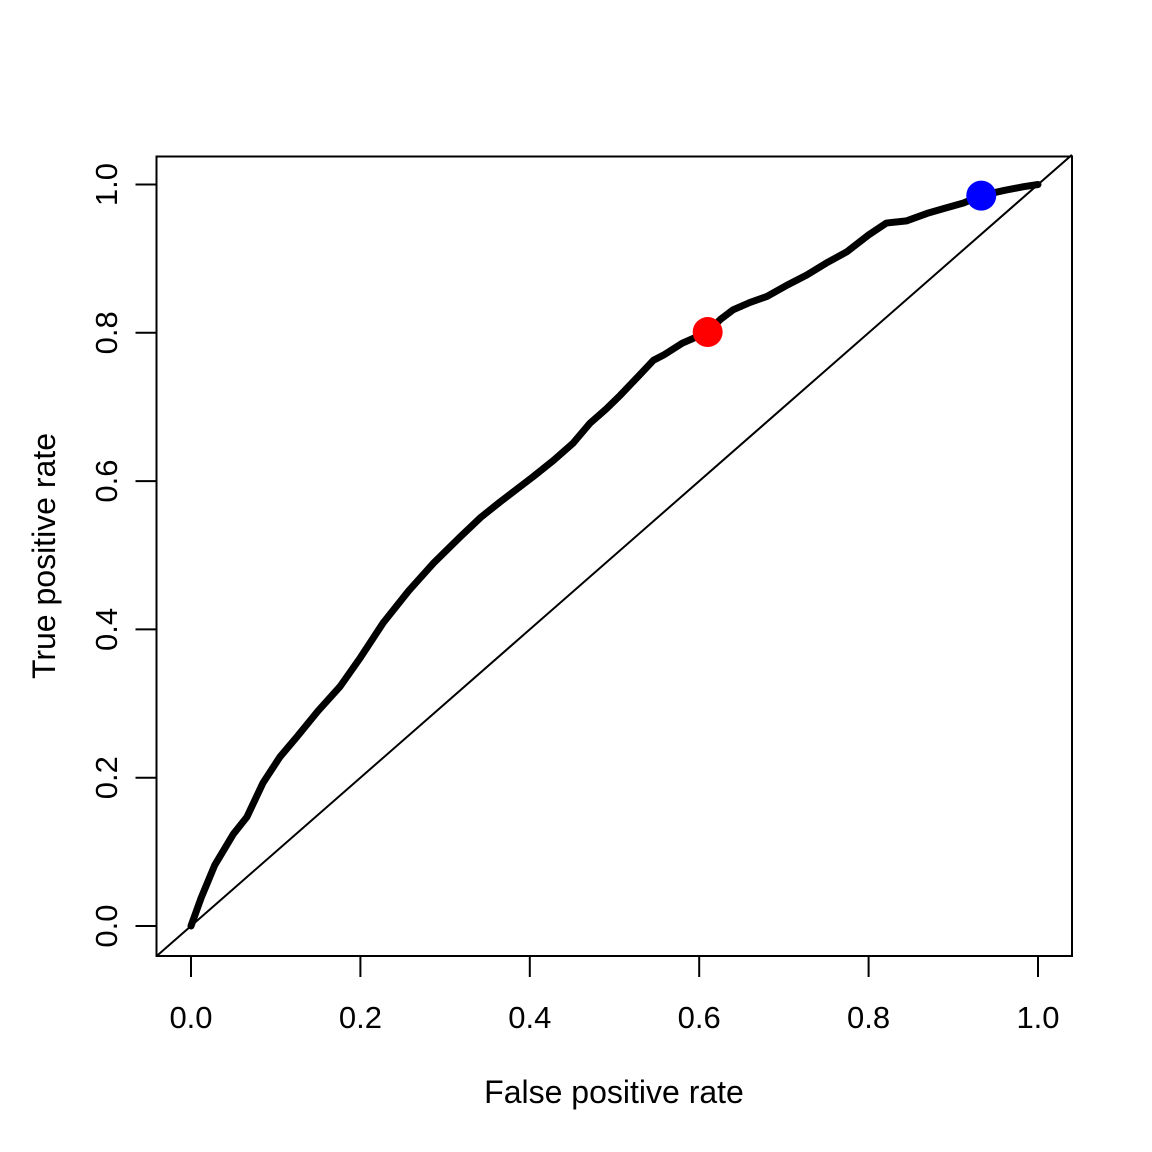 The width and height of the screenshot is (1152, 1152). What do you see at coordinates (699, 1017) in the screenshot?
I see `x-tick-label-3: 0.6` at bounding box center [699, 1017].